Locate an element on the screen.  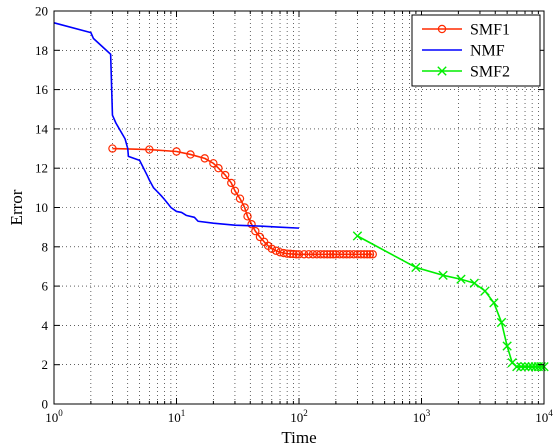
y-tick-label: 8 is located at coordinates (45, 246).